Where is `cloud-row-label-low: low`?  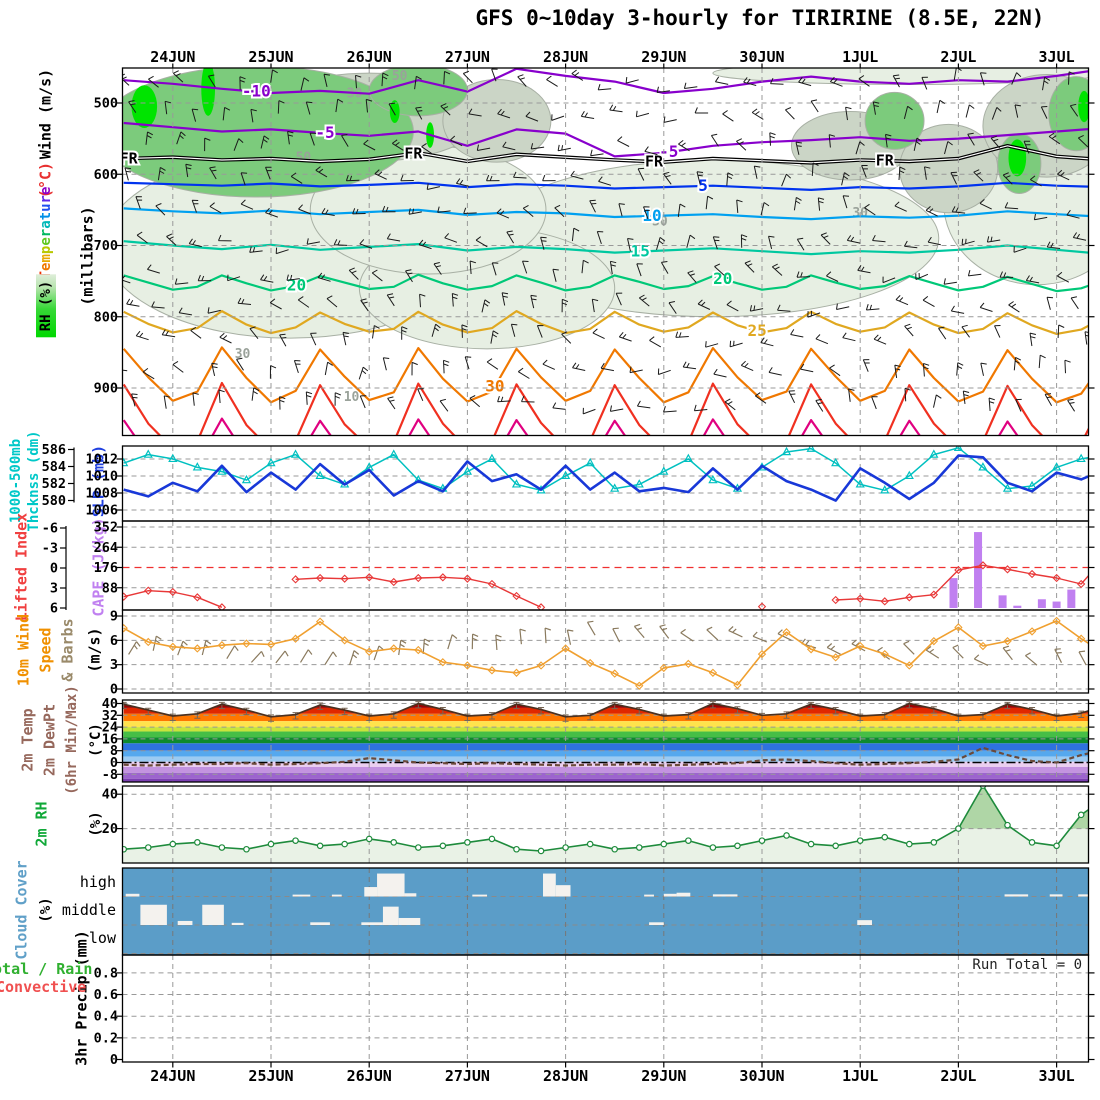 cloud-row-label-low: low is located at coordinates (102, 938).